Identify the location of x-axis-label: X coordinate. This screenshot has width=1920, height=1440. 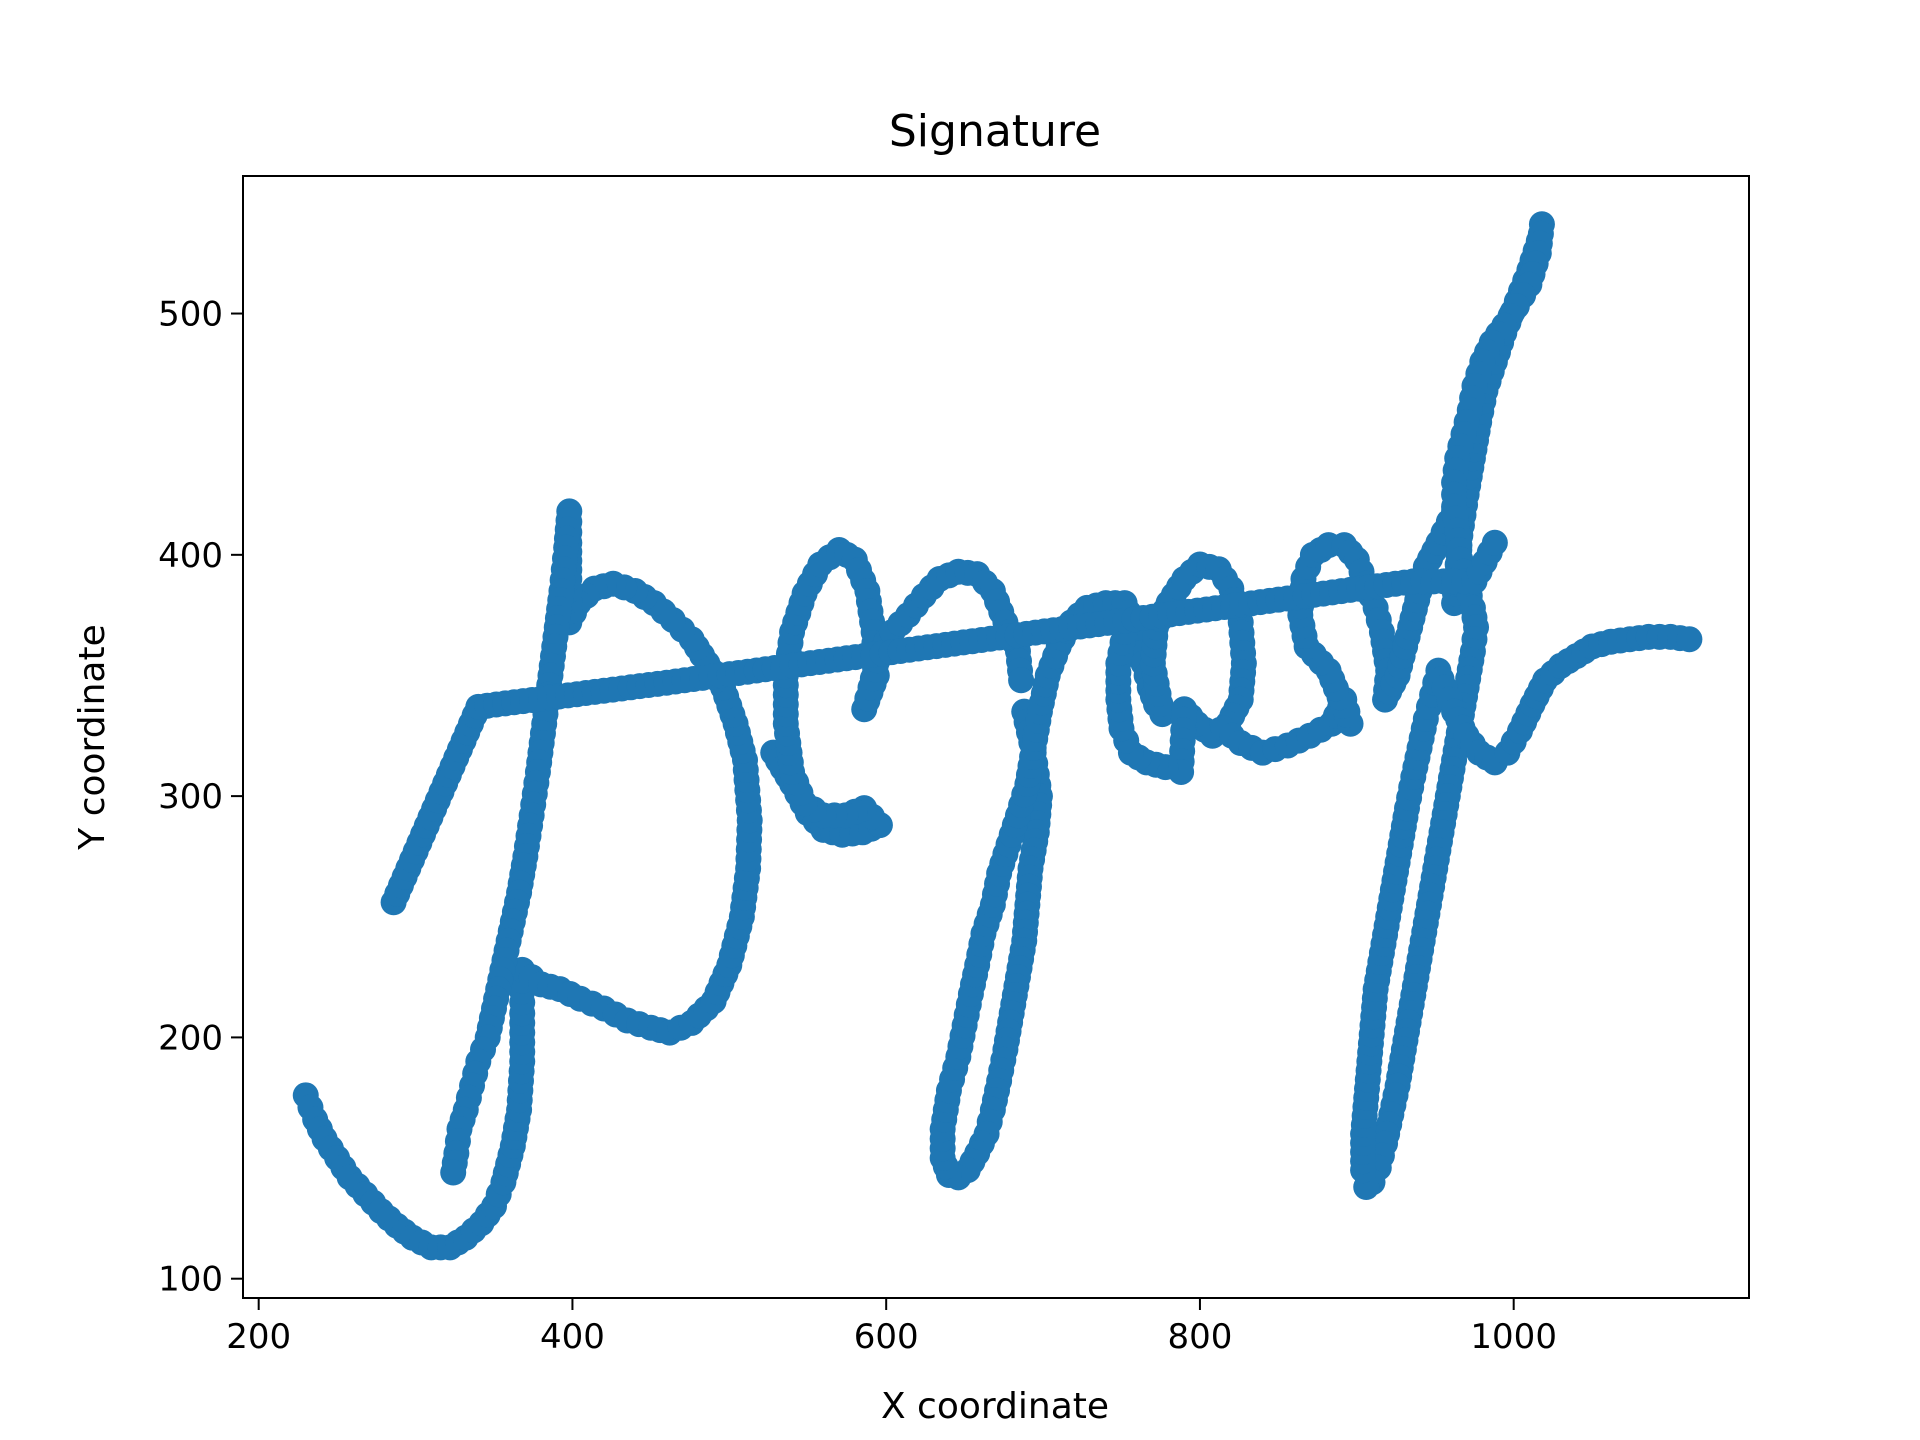
(995, 1406).